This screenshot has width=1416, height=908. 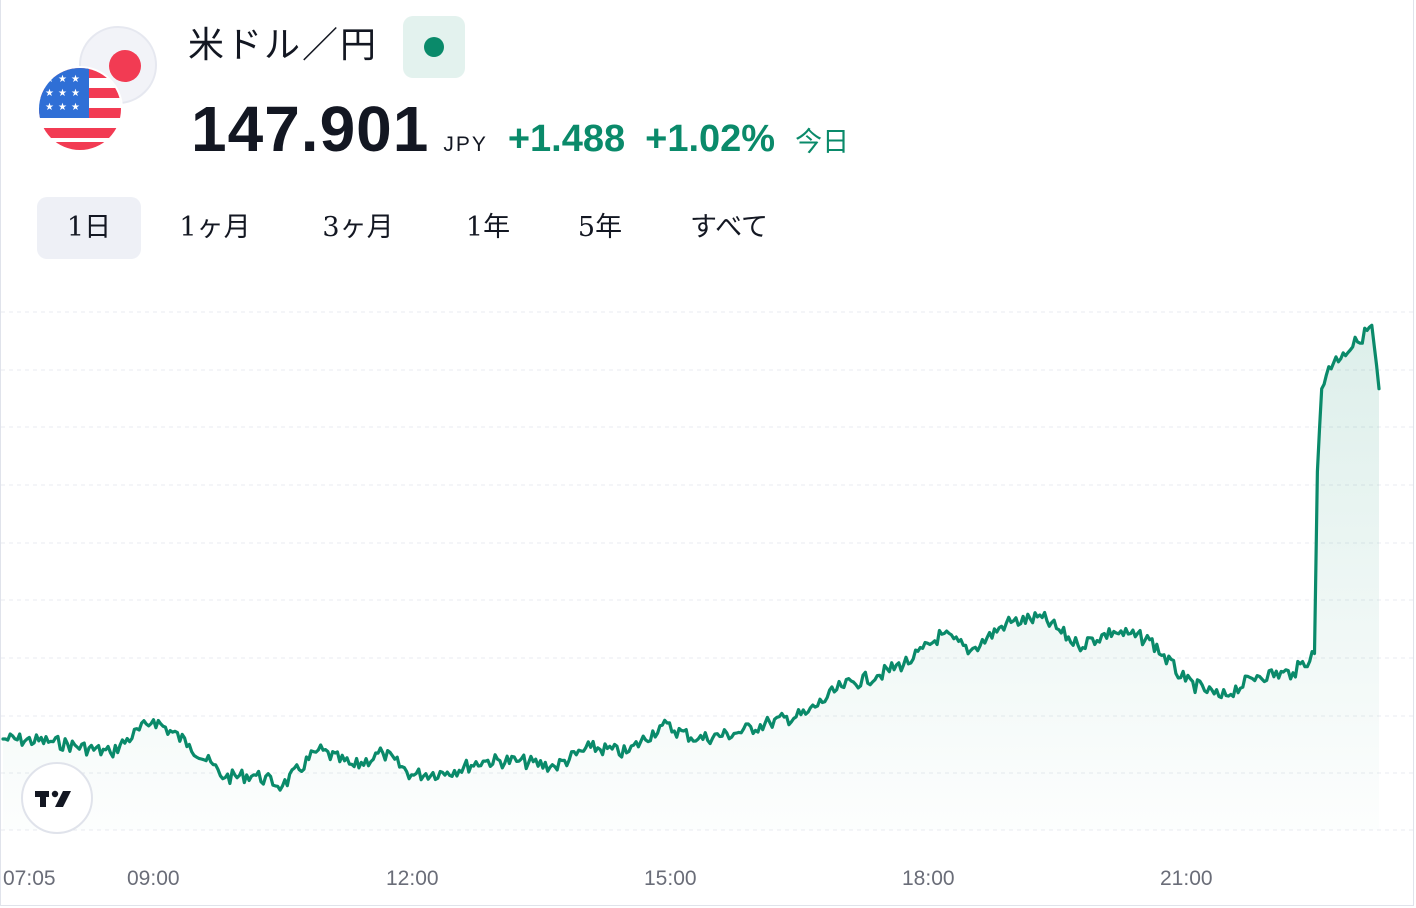 I want to click on tradingview-logo-icon, so click(x=57, y=798).